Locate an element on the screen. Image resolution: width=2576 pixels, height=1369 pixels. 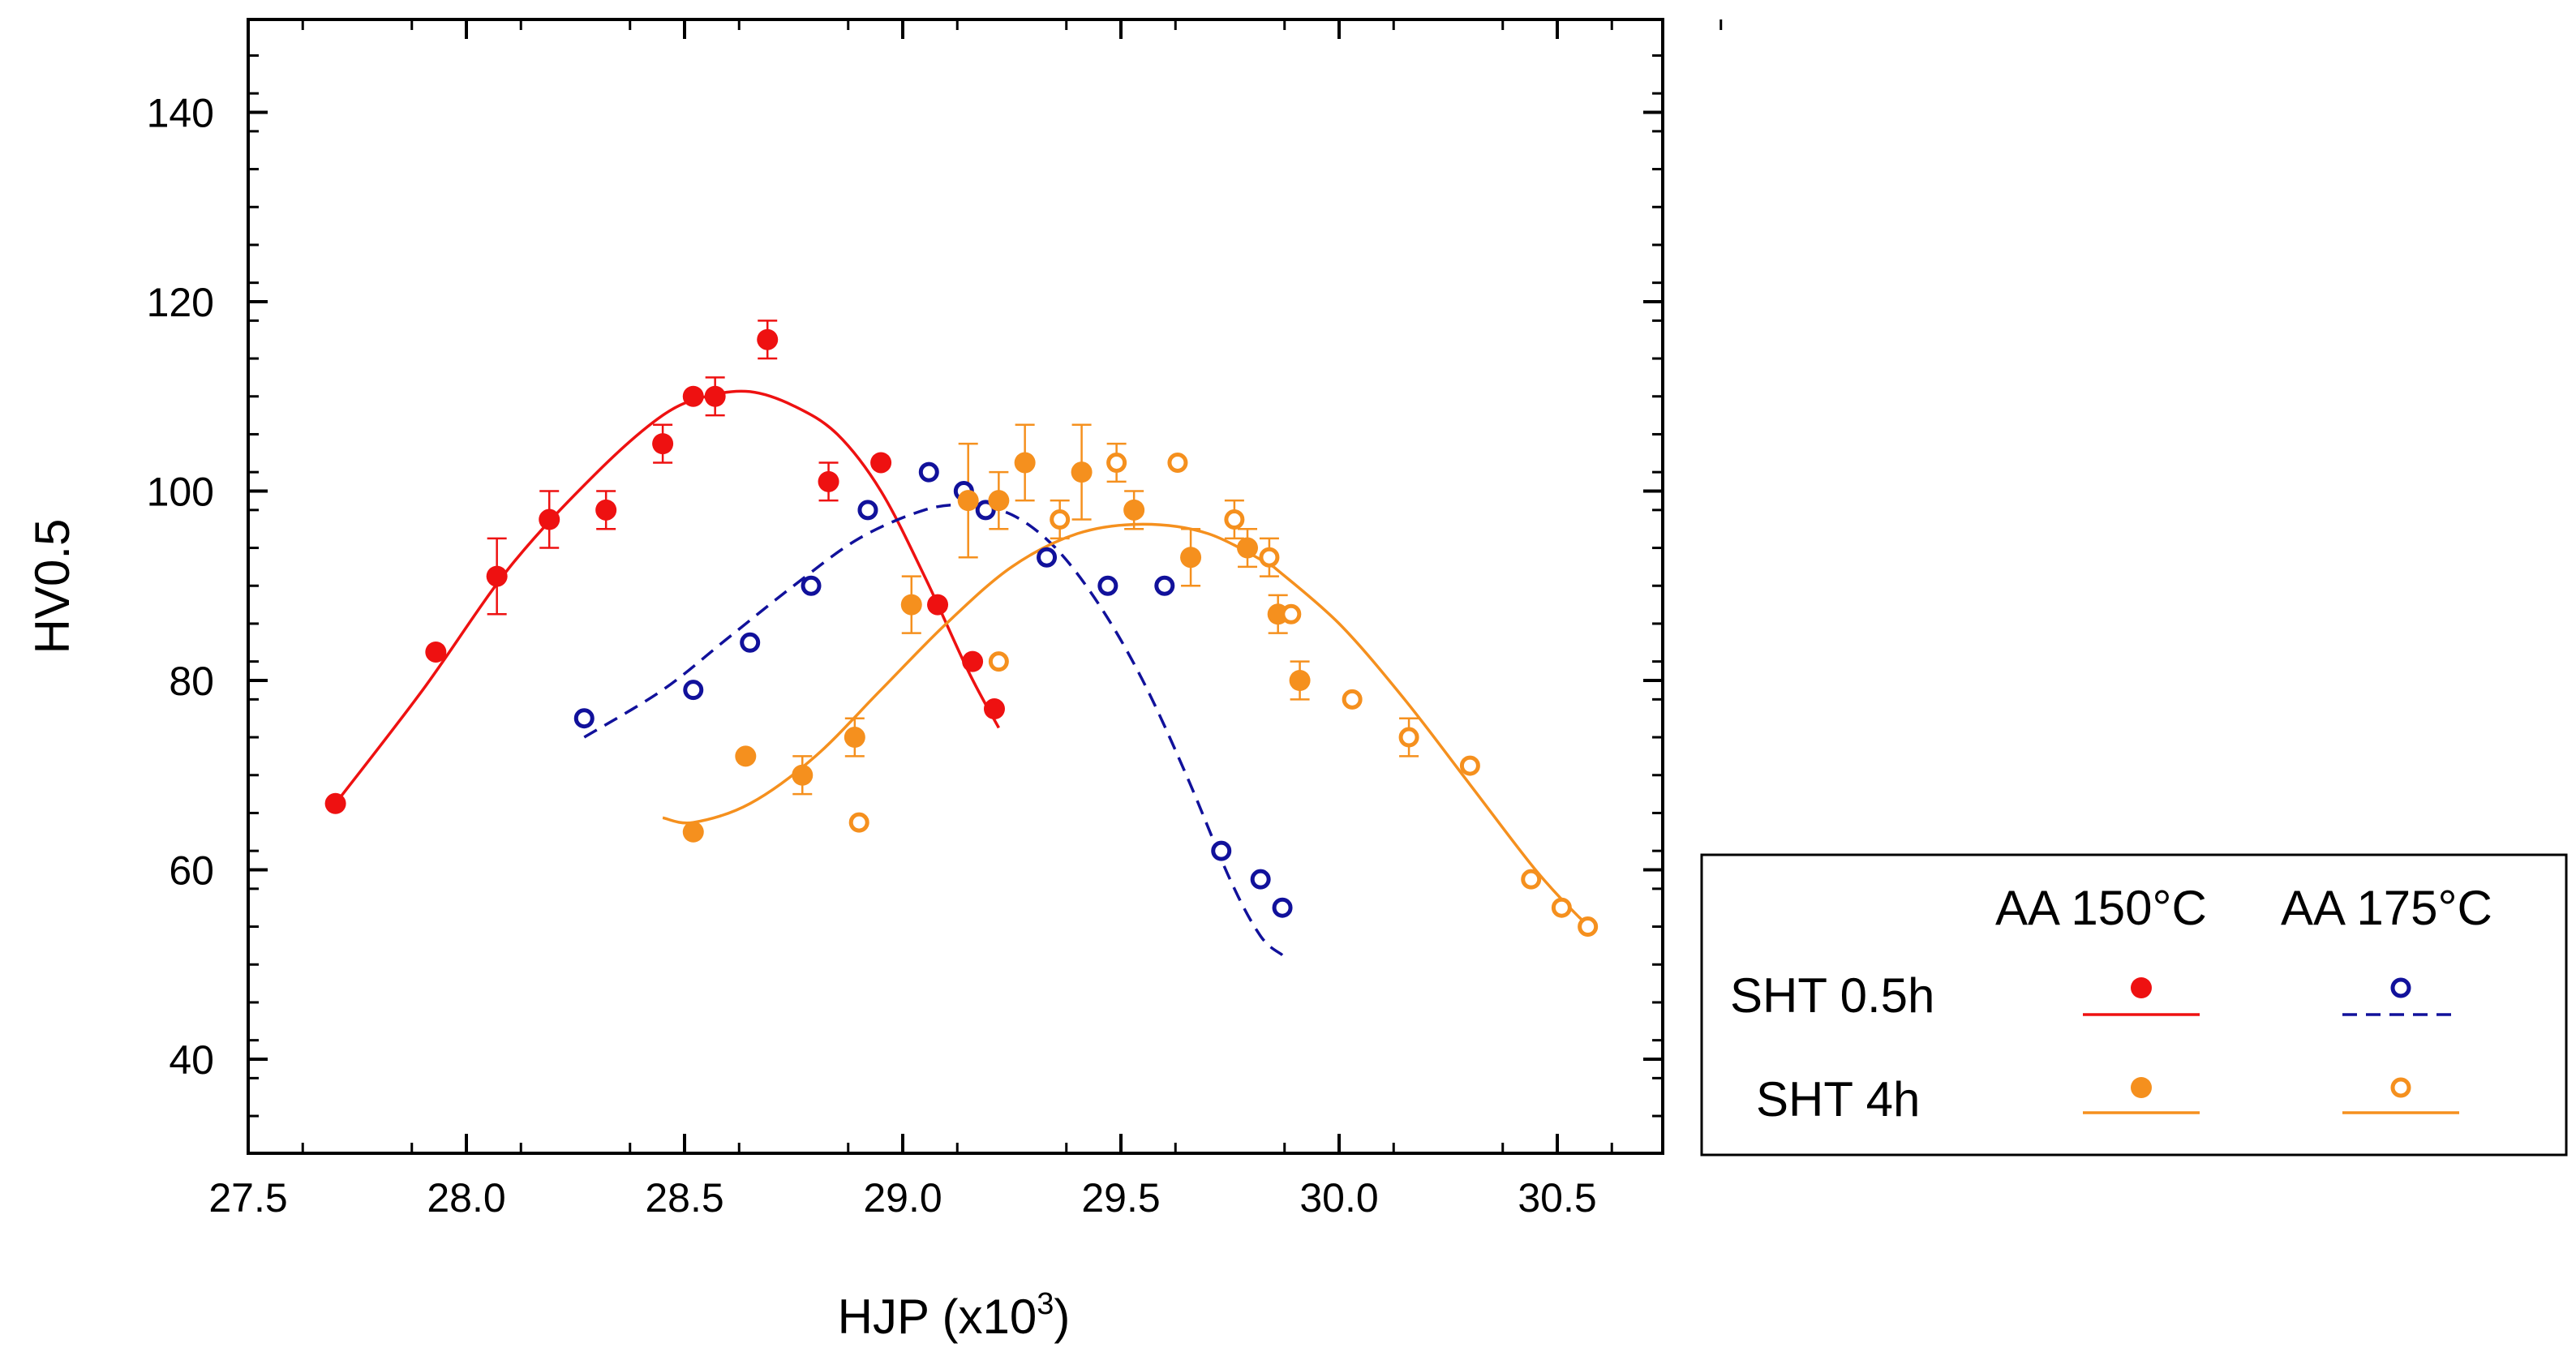
x-axis-title-main: HJP (x10 is located at coordinates (937, 1317).